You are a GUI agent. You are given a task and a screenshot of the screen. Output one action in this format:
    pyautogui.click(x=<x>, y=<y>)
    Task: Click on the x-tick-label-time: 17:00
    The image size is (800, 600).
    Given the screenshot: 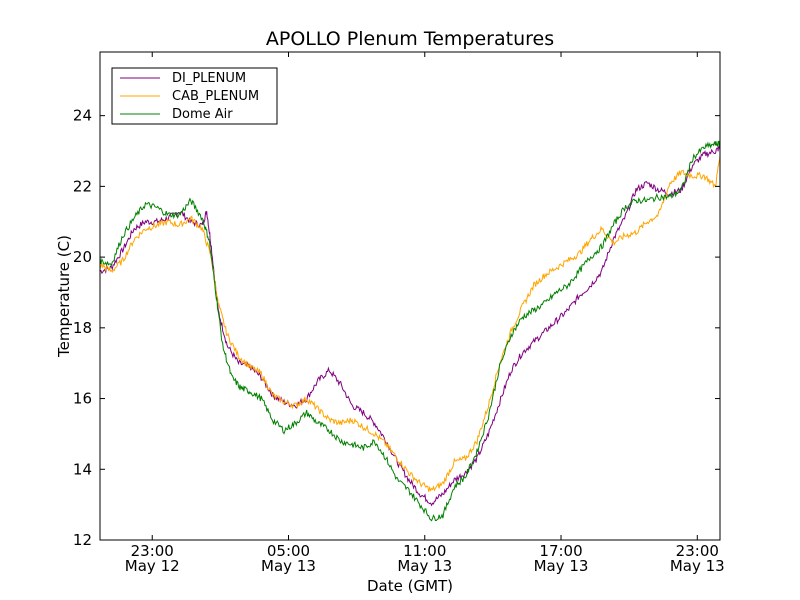 What is the action you would take?
    pyautogui.click(x=560, y=551)
    